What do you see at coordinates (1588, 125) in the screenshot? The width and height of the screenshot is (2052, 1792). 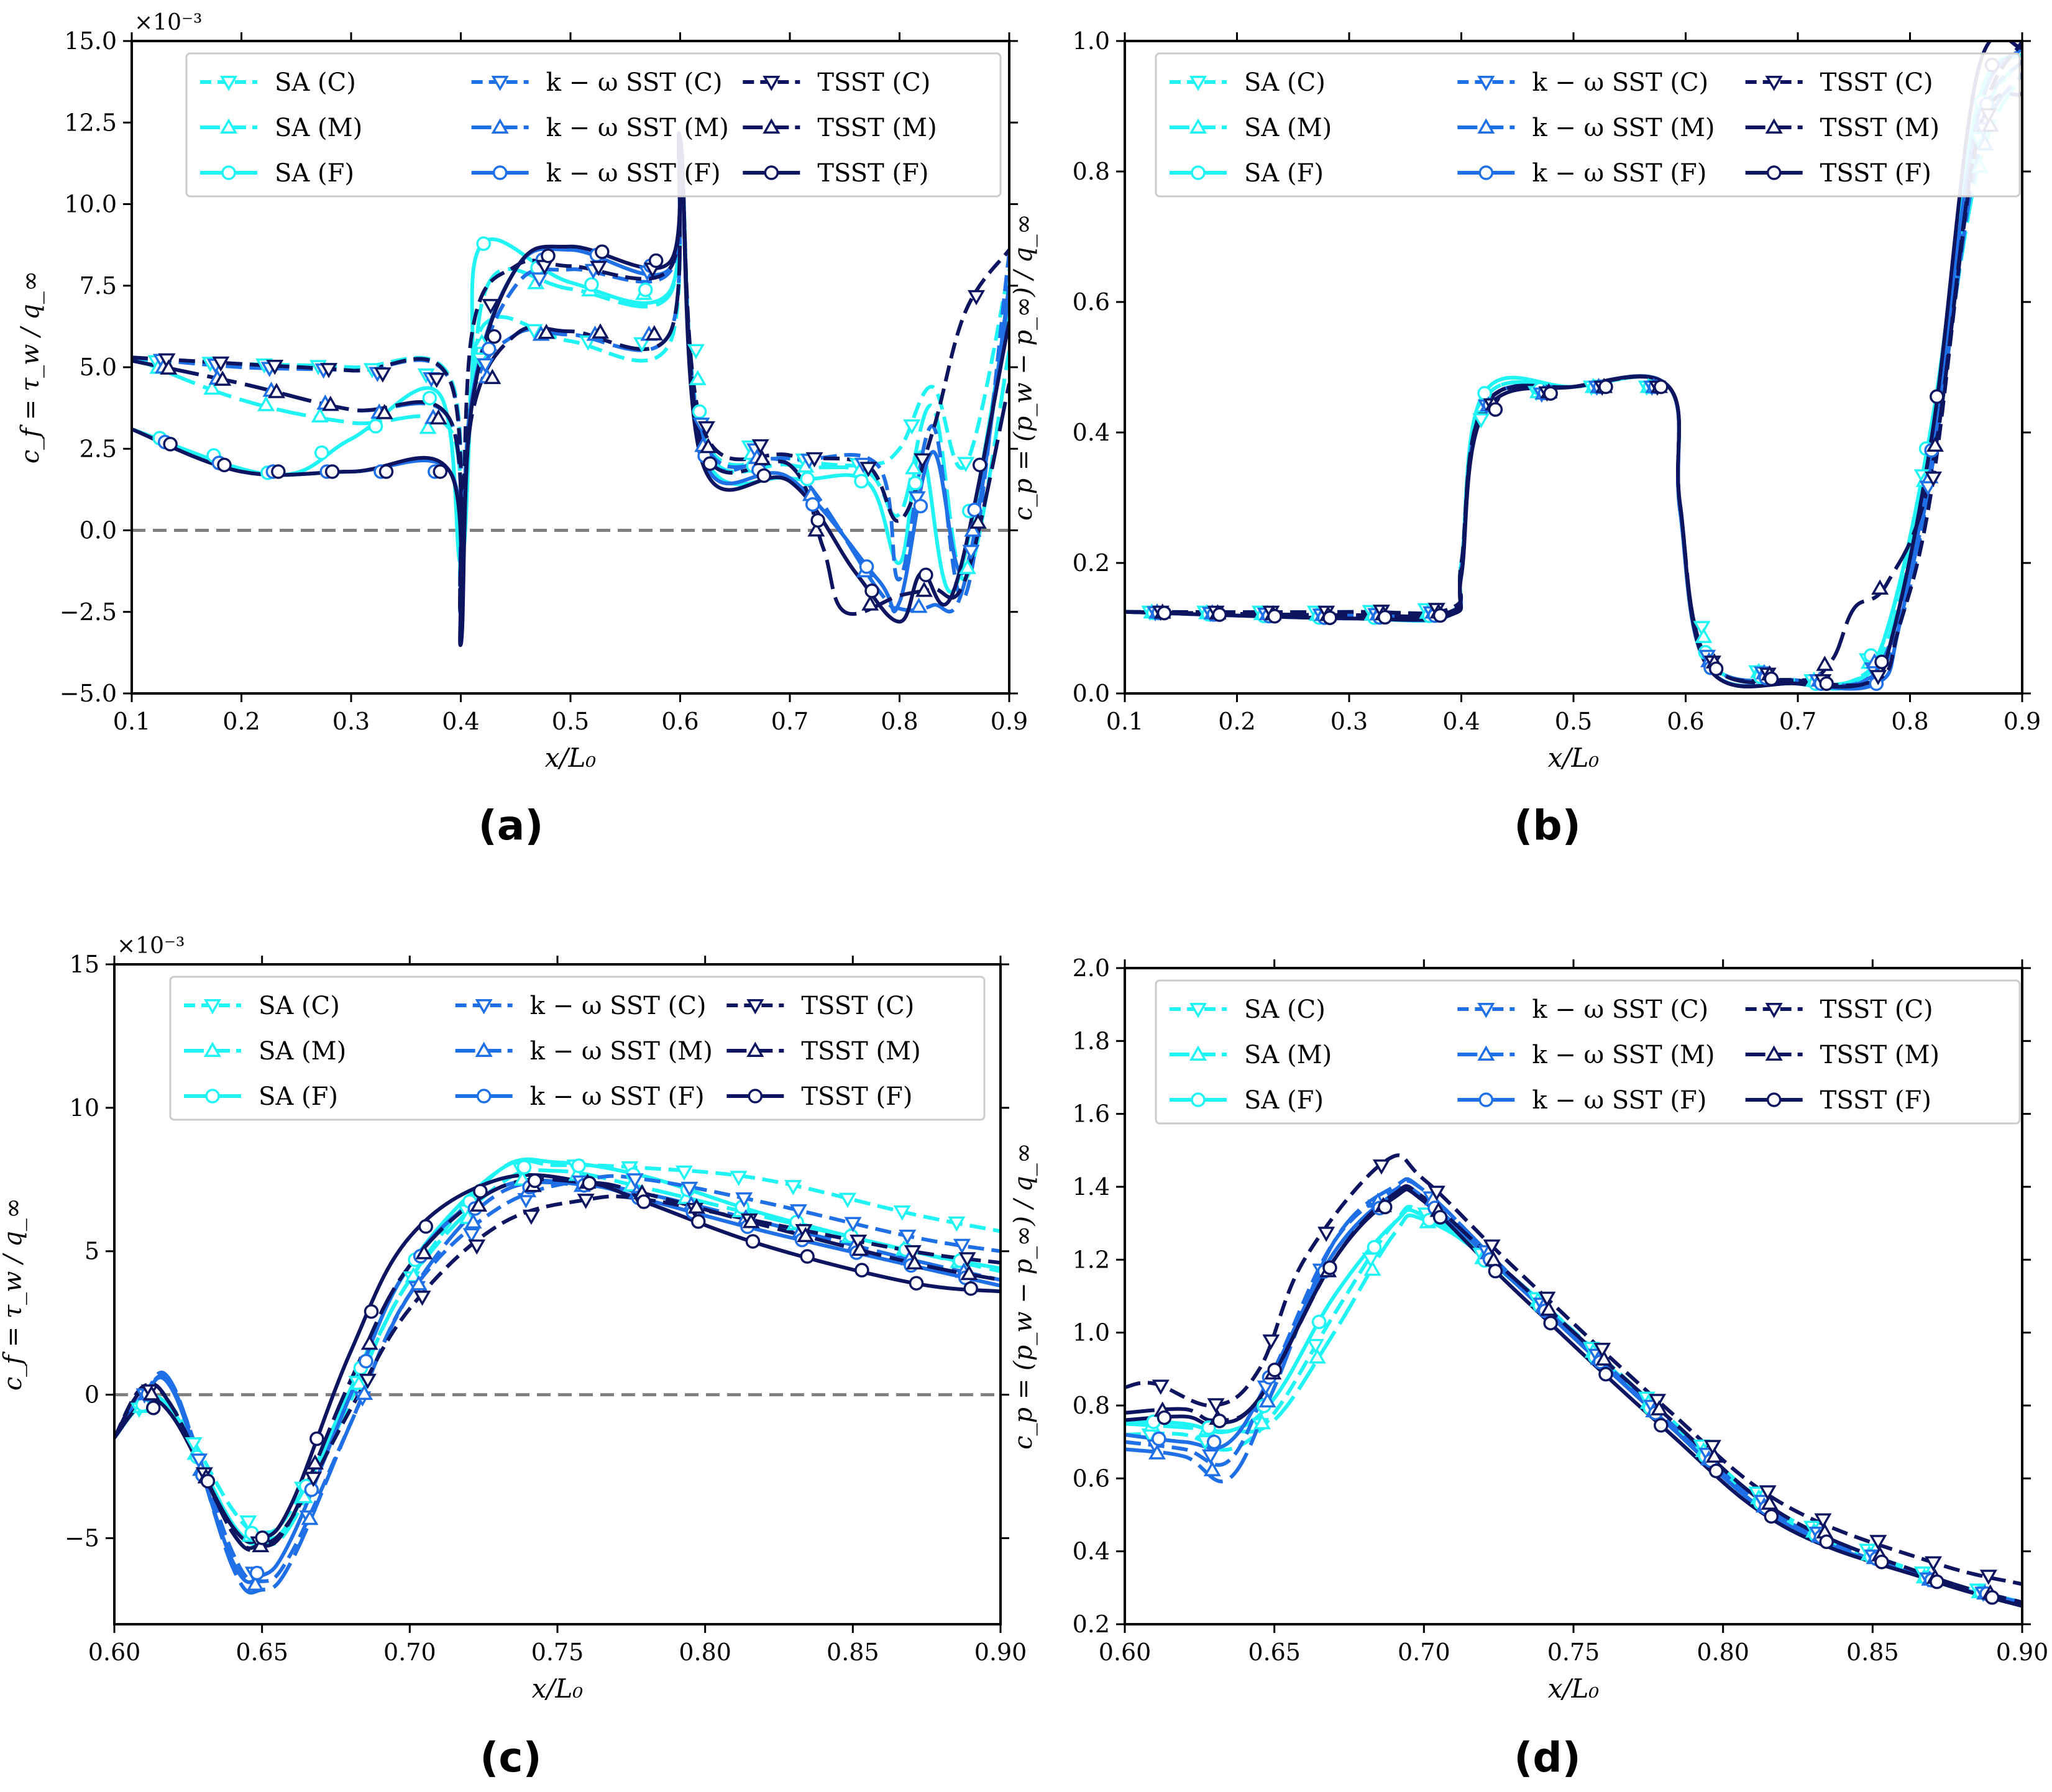 I see `legend-box` at bounding box center [1588, 125].